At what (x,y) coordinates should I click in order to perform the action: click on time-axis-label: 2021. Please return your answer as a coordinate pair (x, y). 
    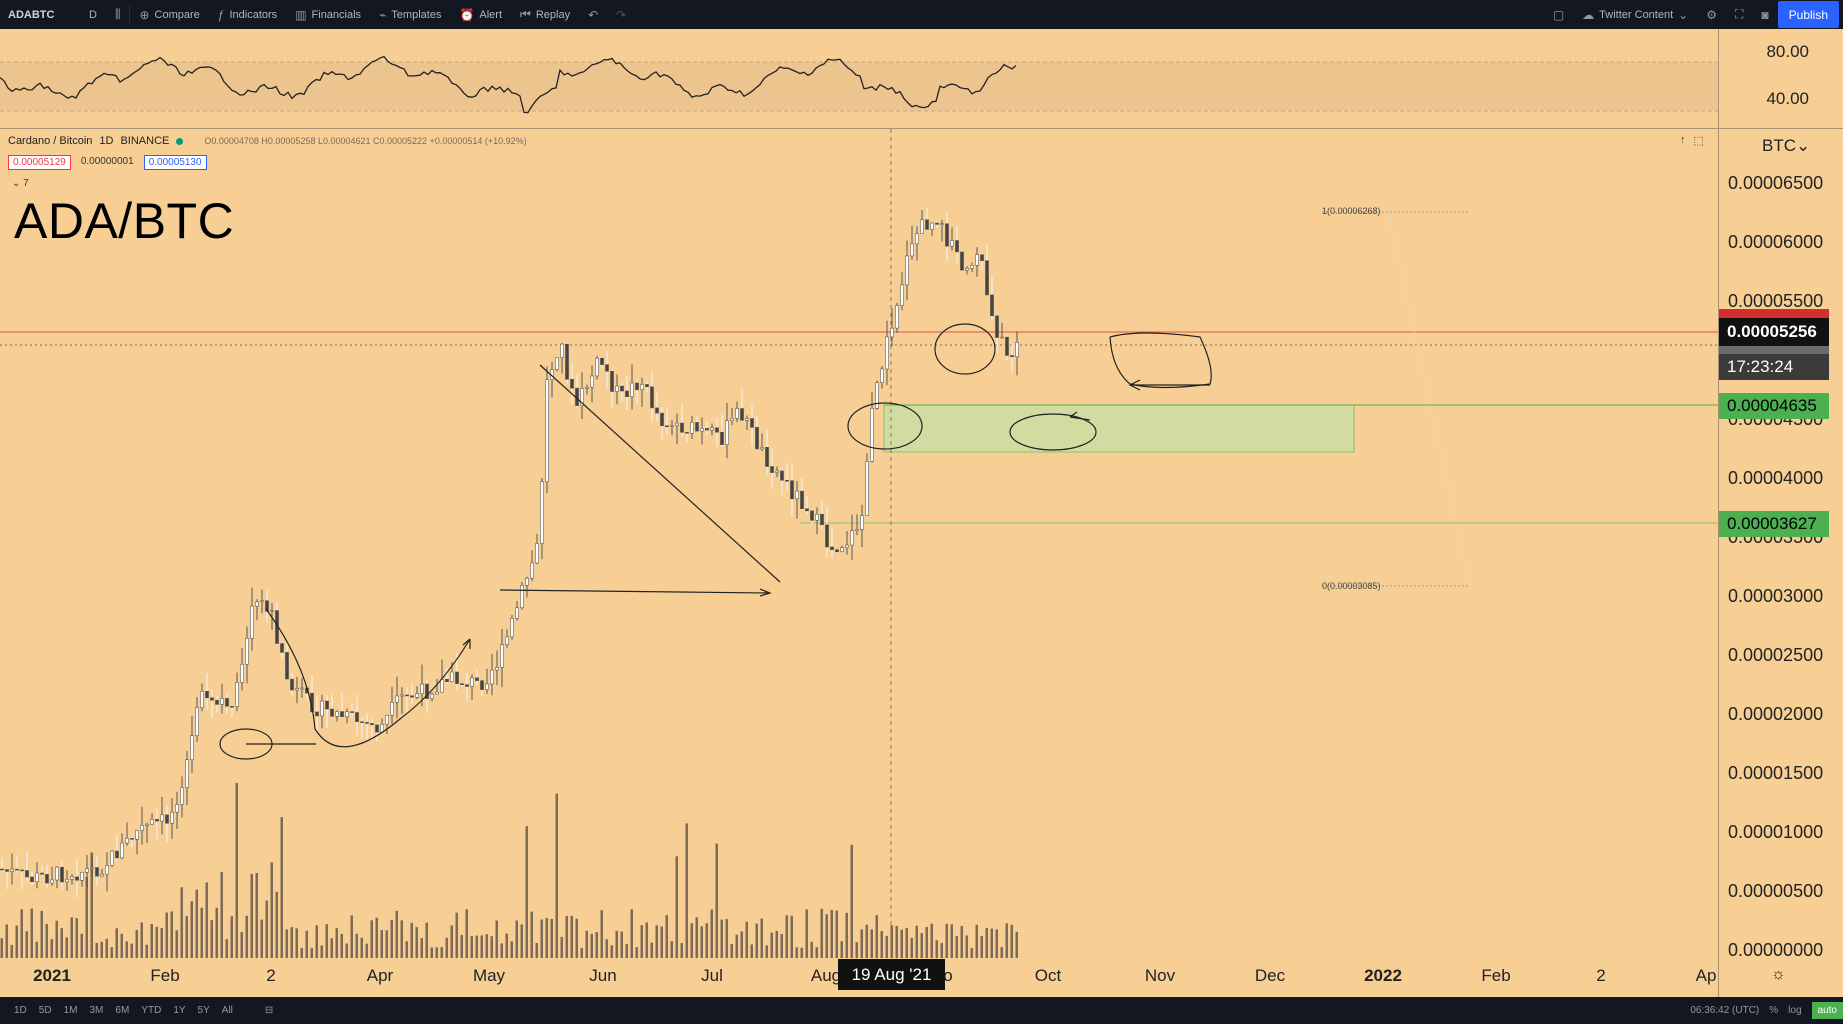
    Looking at the image, I should click on (52, 975).